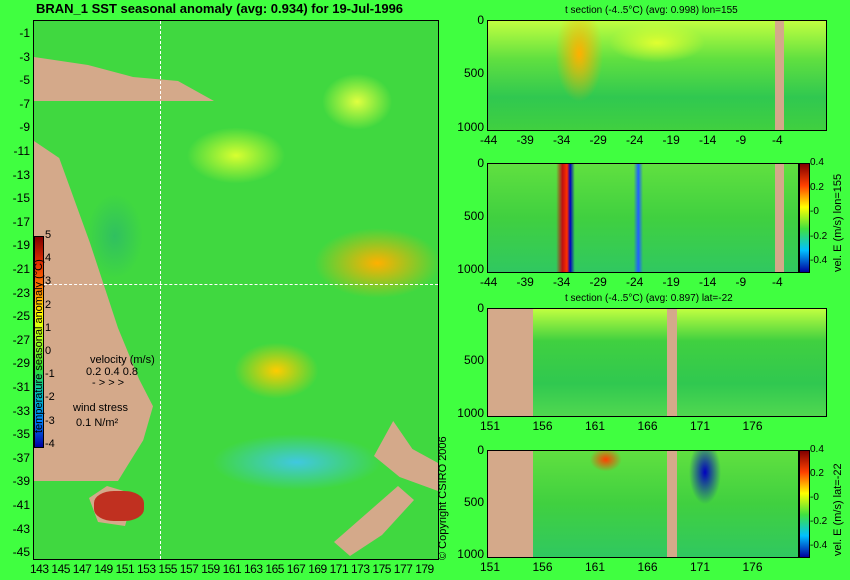 This screenshot has height=580, width=850. I want to click on lat-tick: -21, so click(21, 269).